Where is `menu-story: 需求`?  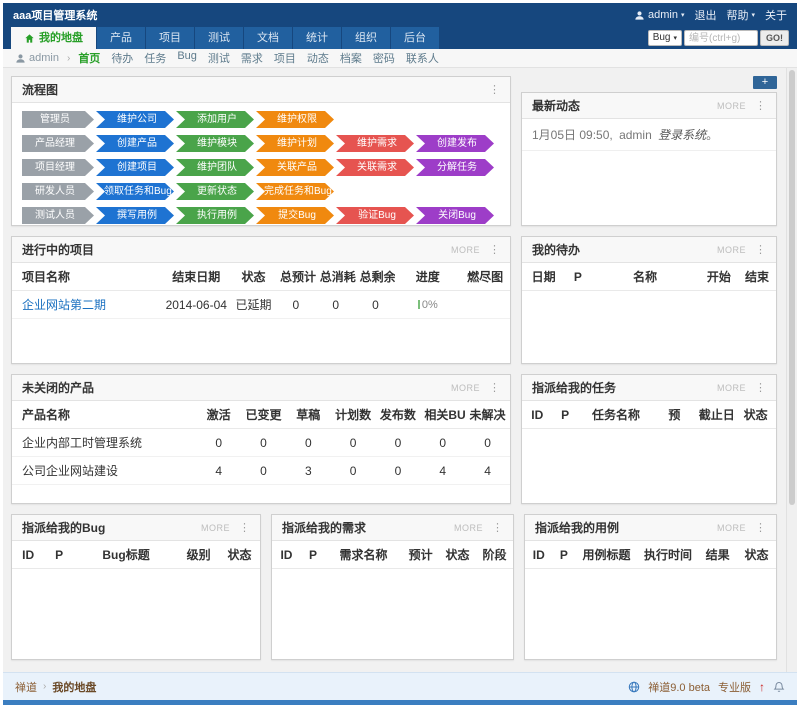 menu-story: 需求 is located at coordinates (251, 59).